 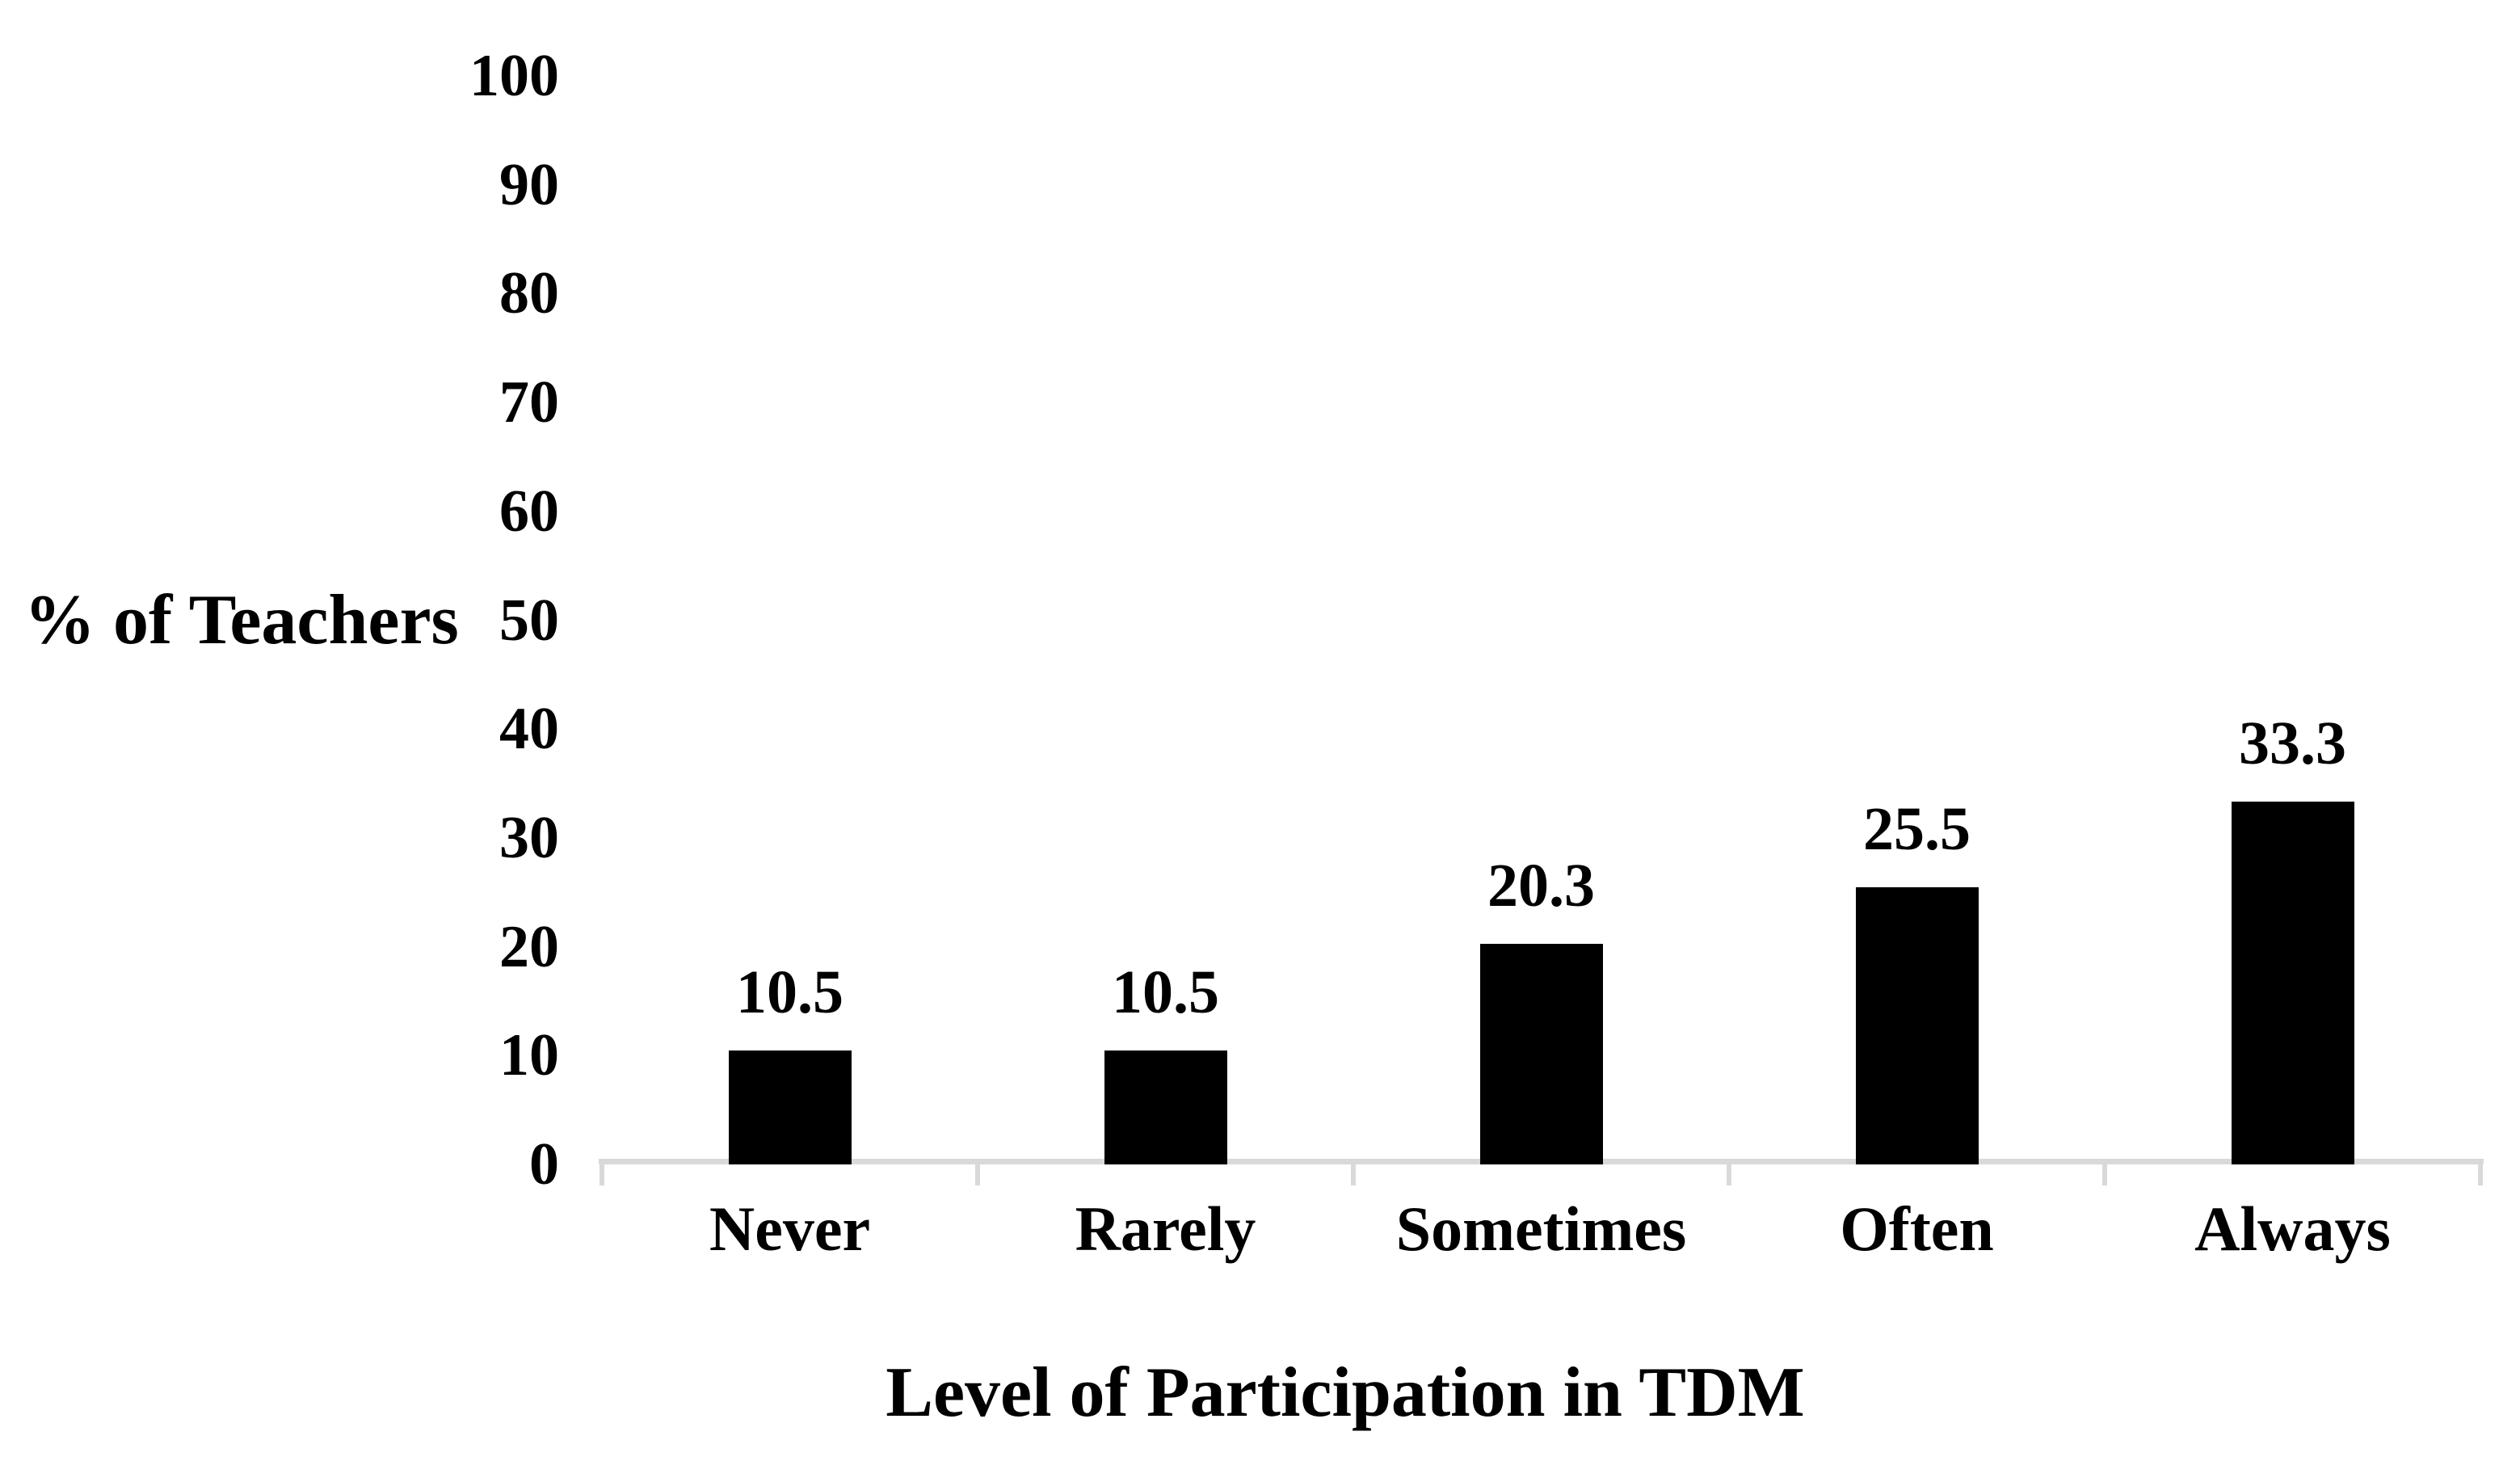 What do you see at coordinates (2292, 1229) in the screenshot?
I see `x-category-label: Always` at bounding box center [2292, 1229].